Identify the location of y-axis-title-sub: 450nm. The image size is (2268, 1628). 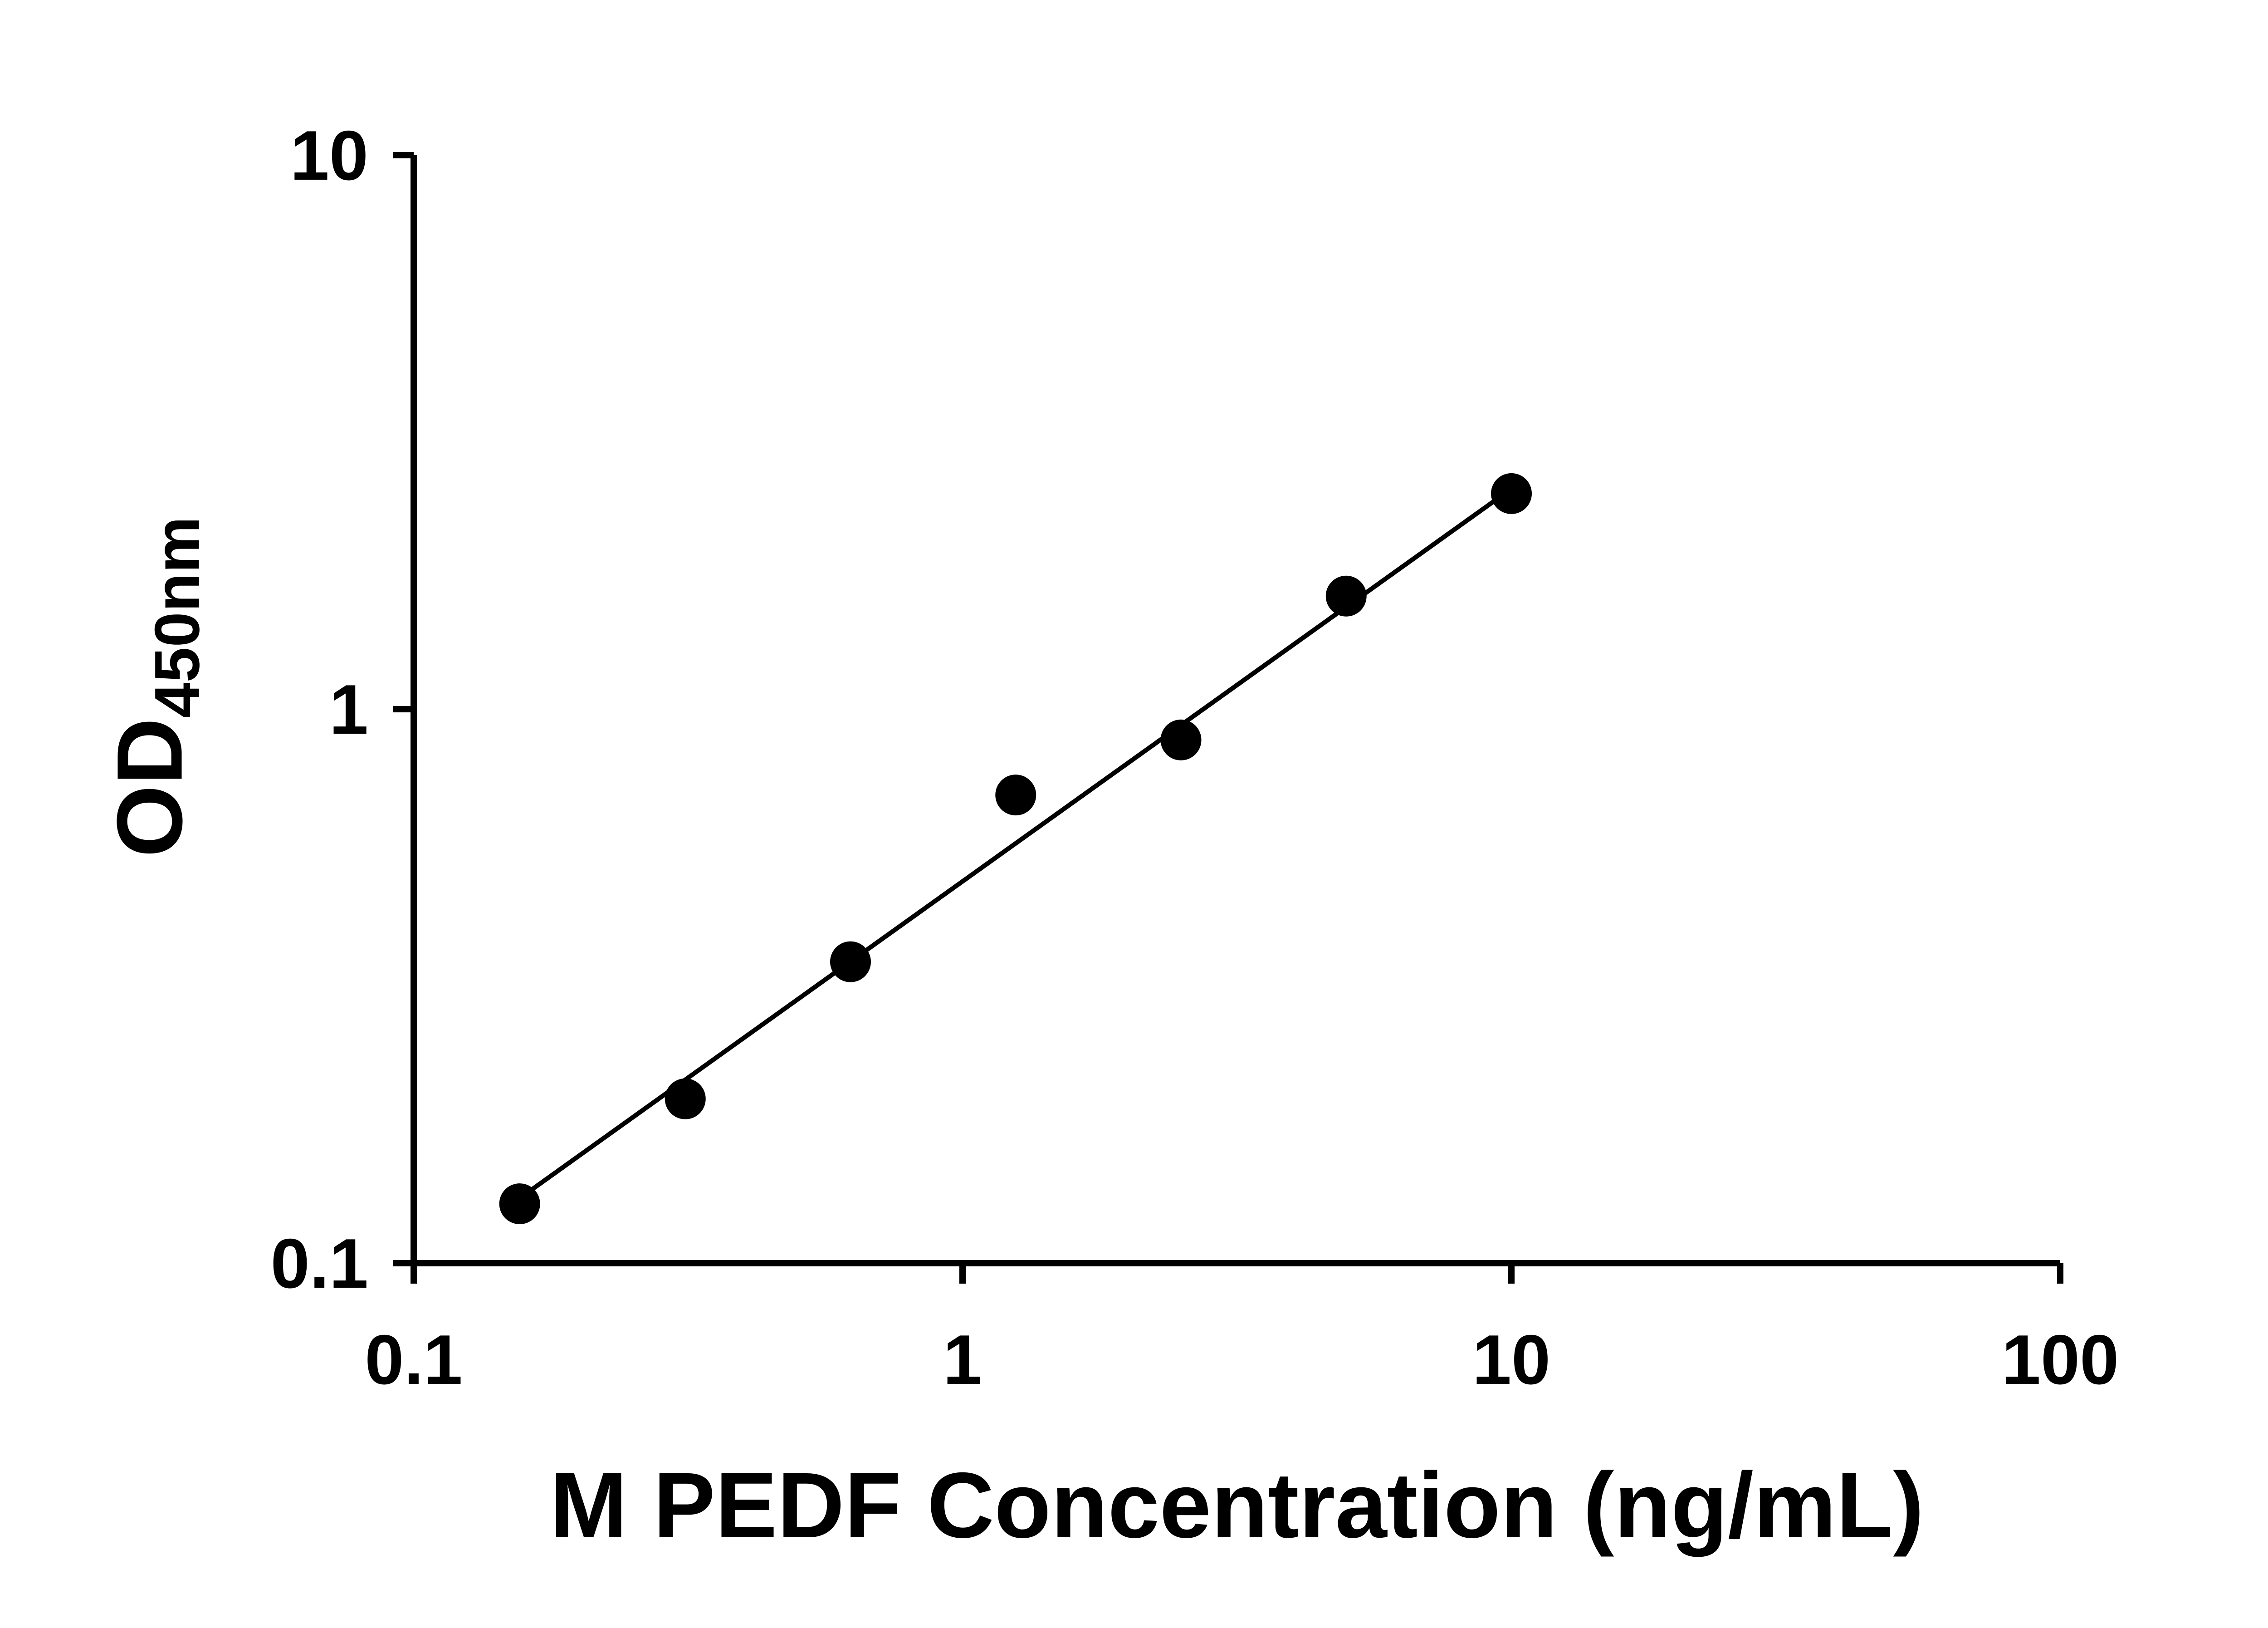
(177, 617).